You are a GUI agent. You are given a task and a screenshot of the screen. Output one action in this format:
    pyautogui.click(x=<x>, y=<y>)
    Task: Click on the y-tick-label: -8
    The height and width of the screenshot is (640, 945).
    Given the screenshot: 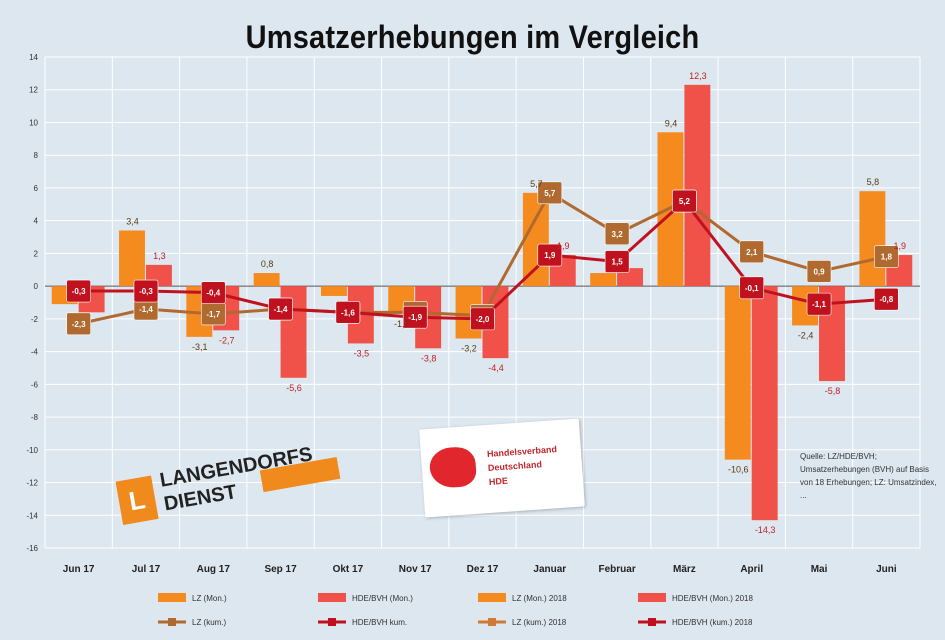 What is the action you would take?
    pyautogui.click(x=35, y=417)
    